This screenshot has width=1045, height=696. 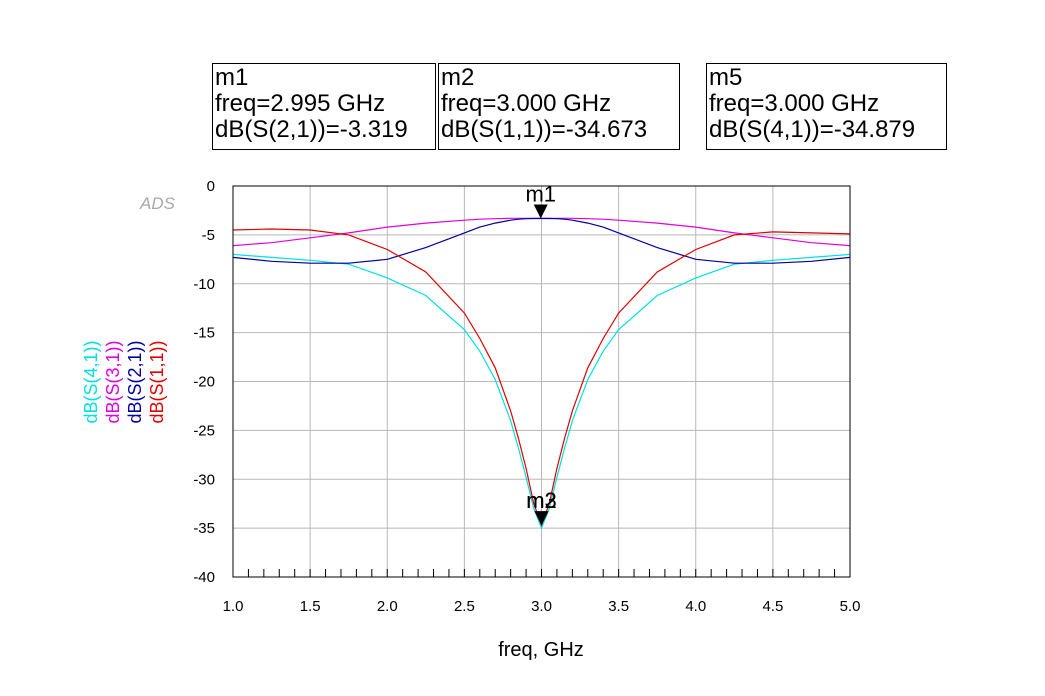 What do you see at coordinates (124, 381) in the screenshot?
I see `legend: dB(S(4,1)) dB(S(3,1)) dB(S(2,1)) dB(S(1,1))` at bounding box center [124, 381].